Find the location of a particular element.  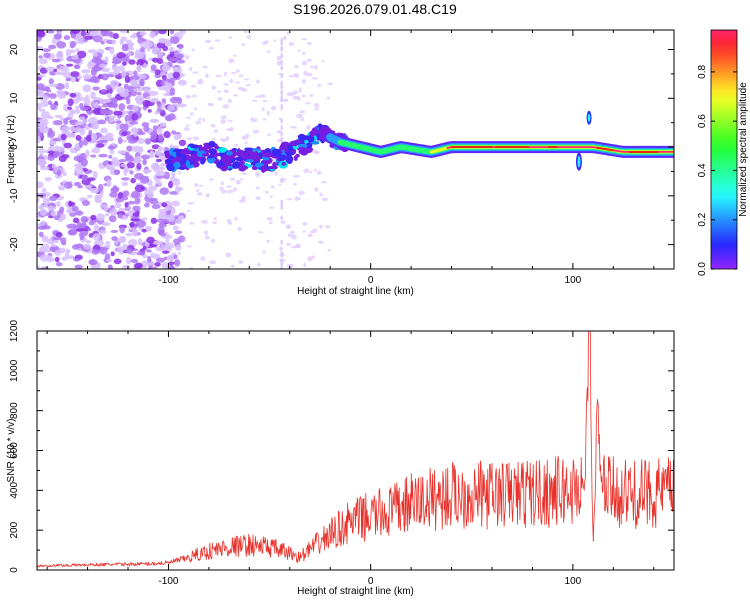

colorbar-tick-label: 0.8 is located at coordinates (702, 71).